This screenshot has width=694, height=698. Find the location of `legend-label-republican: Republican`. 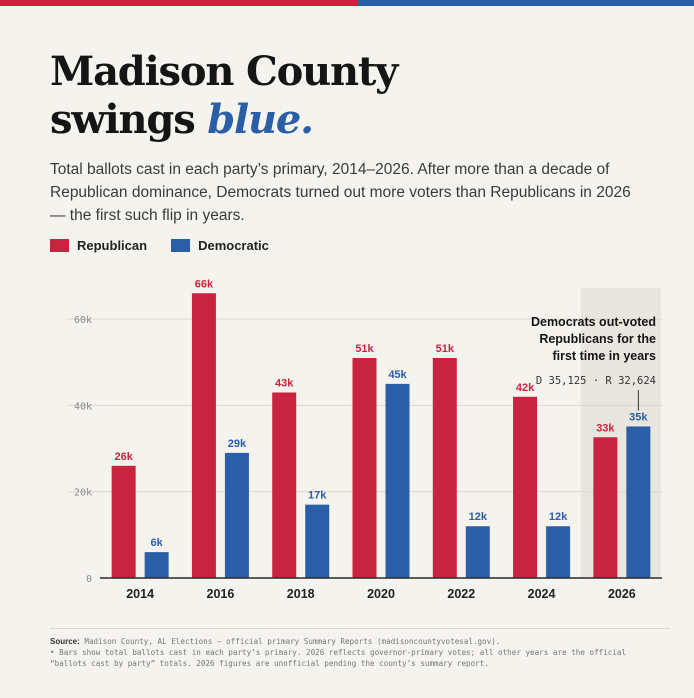

legend-label-republican: Republican is located at coordinates (112, 245).